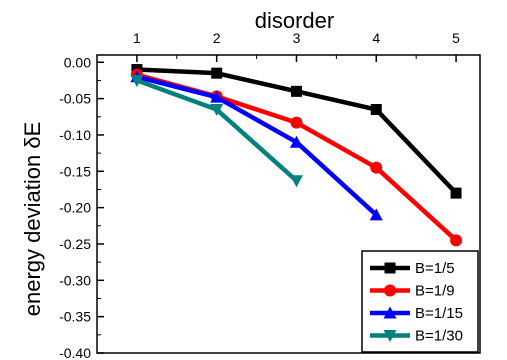  What do you see at coordinates (420, 301) in the screenshot?
I see `legend: B=1/5 B=1/9 B=1/15 B=1/30` at bounding box center [420, 301].